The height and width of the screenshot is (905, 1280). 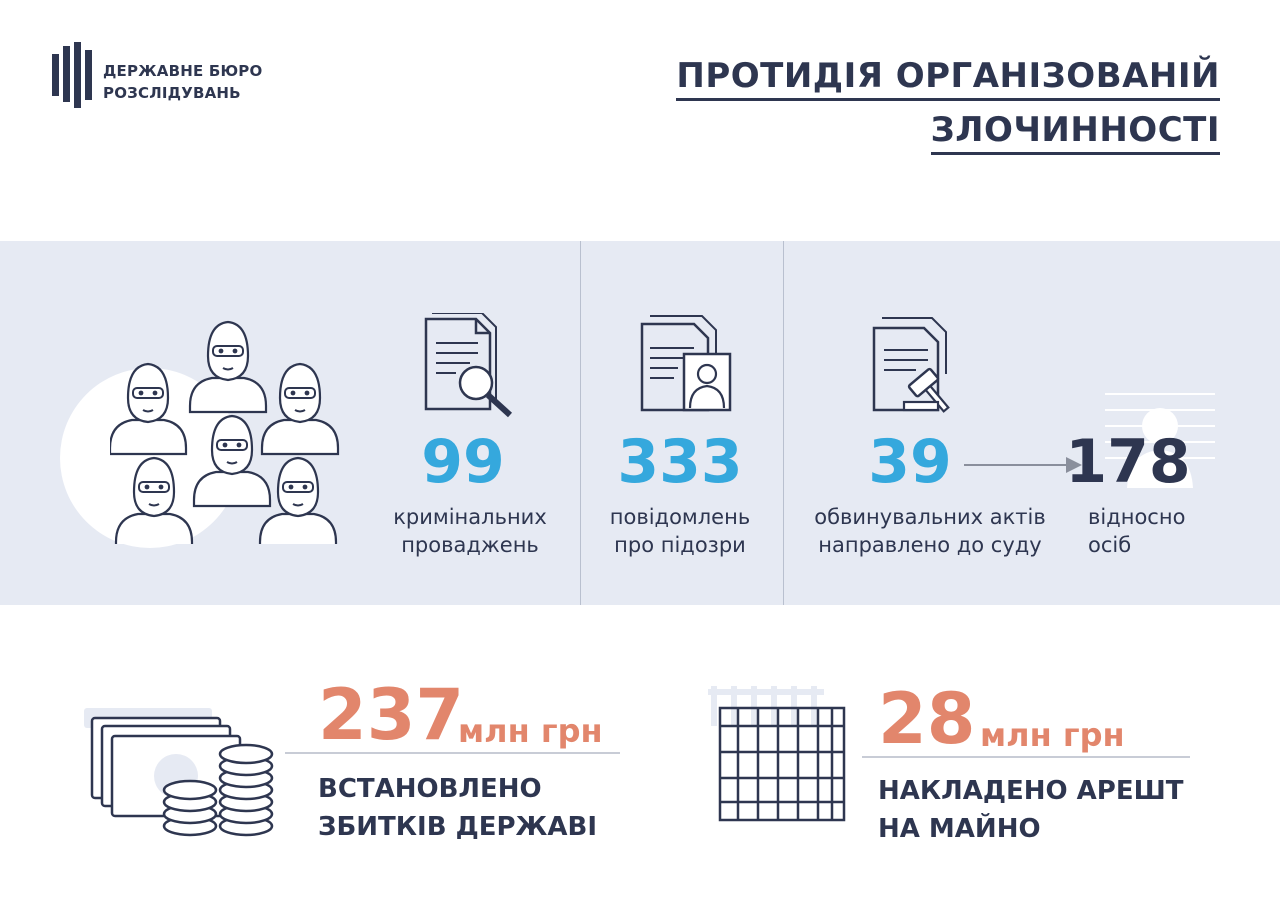 What do you see at coordinates (1038, 810) in the screenshot?
I see `arrest-caption: НАКЛАДЕНО АРЕШТ НА МАЙНО` at bounding box center [1038, 810].